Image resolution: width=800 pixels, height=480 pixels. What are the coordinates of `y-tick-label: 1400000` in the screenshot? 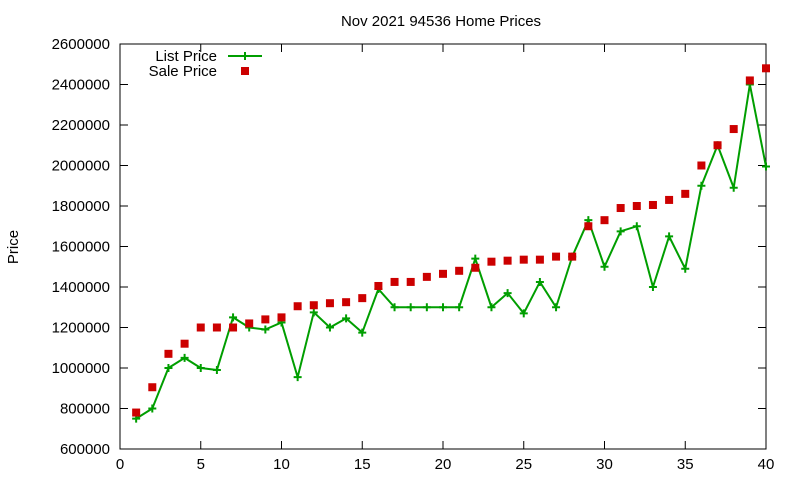 It's located at (81, 287).